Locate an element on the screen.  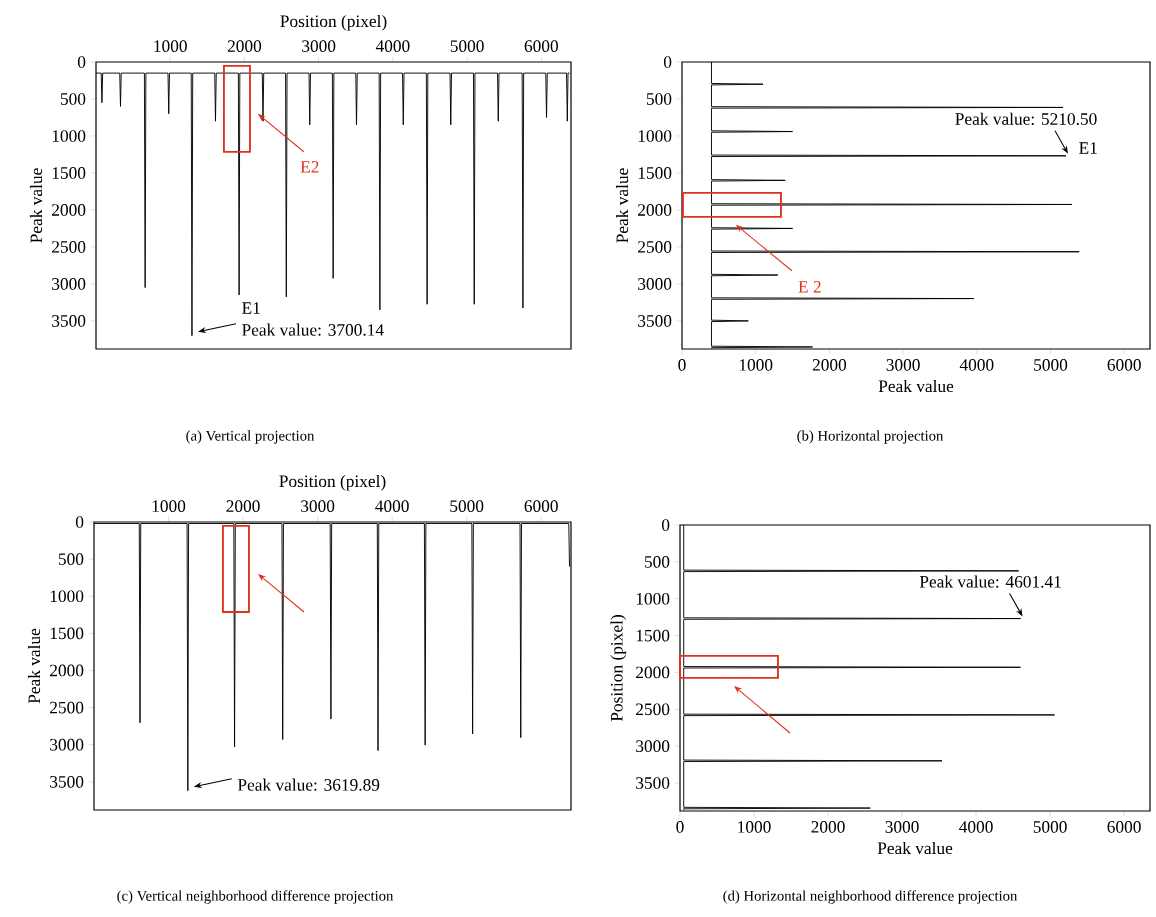
annotation: Peak value: 3619.89 is located at coordinates (308, 784).